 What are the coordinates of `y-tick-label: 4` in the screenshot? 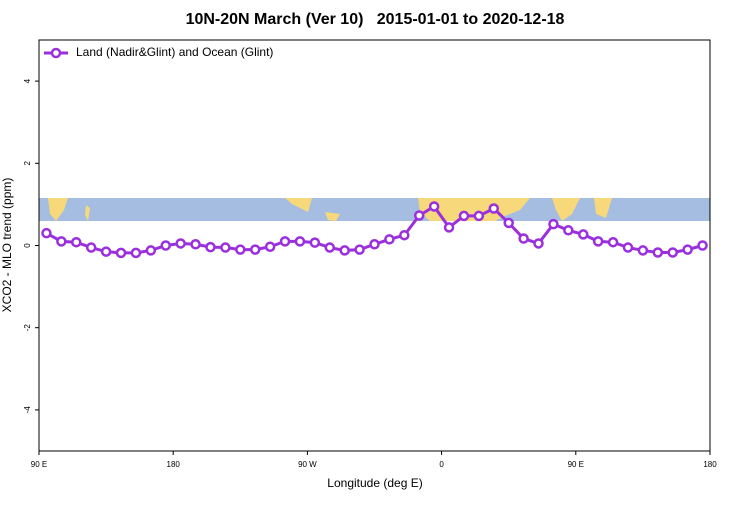 It's located at (27, 80).